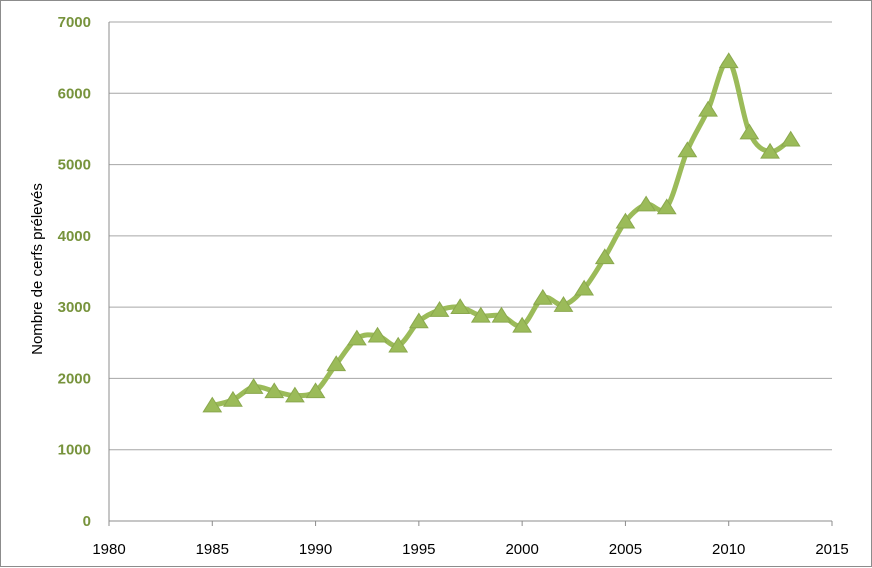 The height and width of the screenshot is (568, 872). Describe the element at coordinates (521, 549) in the screenshot. I see `x-tick-label: 2000` at that location.